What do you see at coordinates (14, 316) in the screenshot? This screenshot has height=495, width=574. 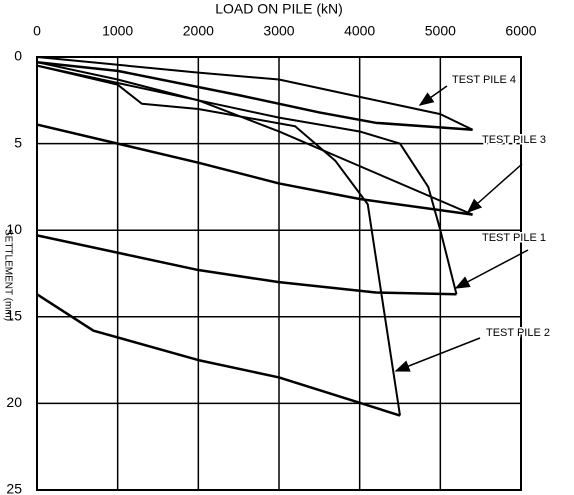 I see `y-tick-label: 15` at bounding box center [14, 316].